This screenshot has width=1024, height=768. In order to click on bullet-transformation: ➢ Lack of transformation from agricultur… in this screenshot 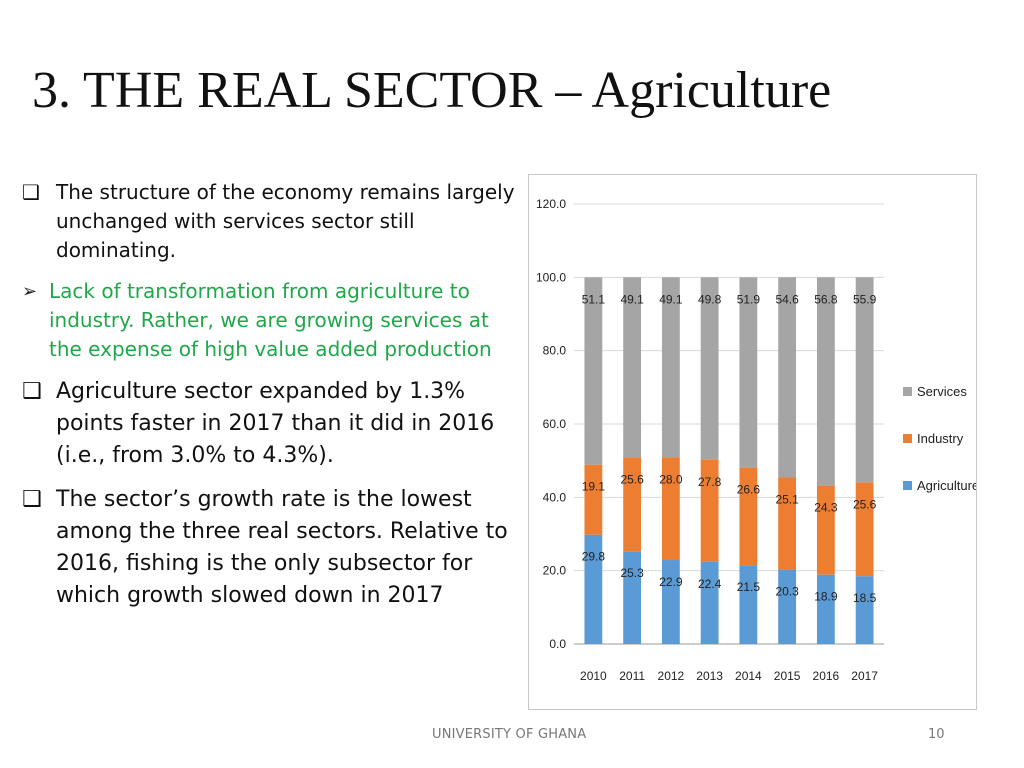, I will do `click(267, 320)`.